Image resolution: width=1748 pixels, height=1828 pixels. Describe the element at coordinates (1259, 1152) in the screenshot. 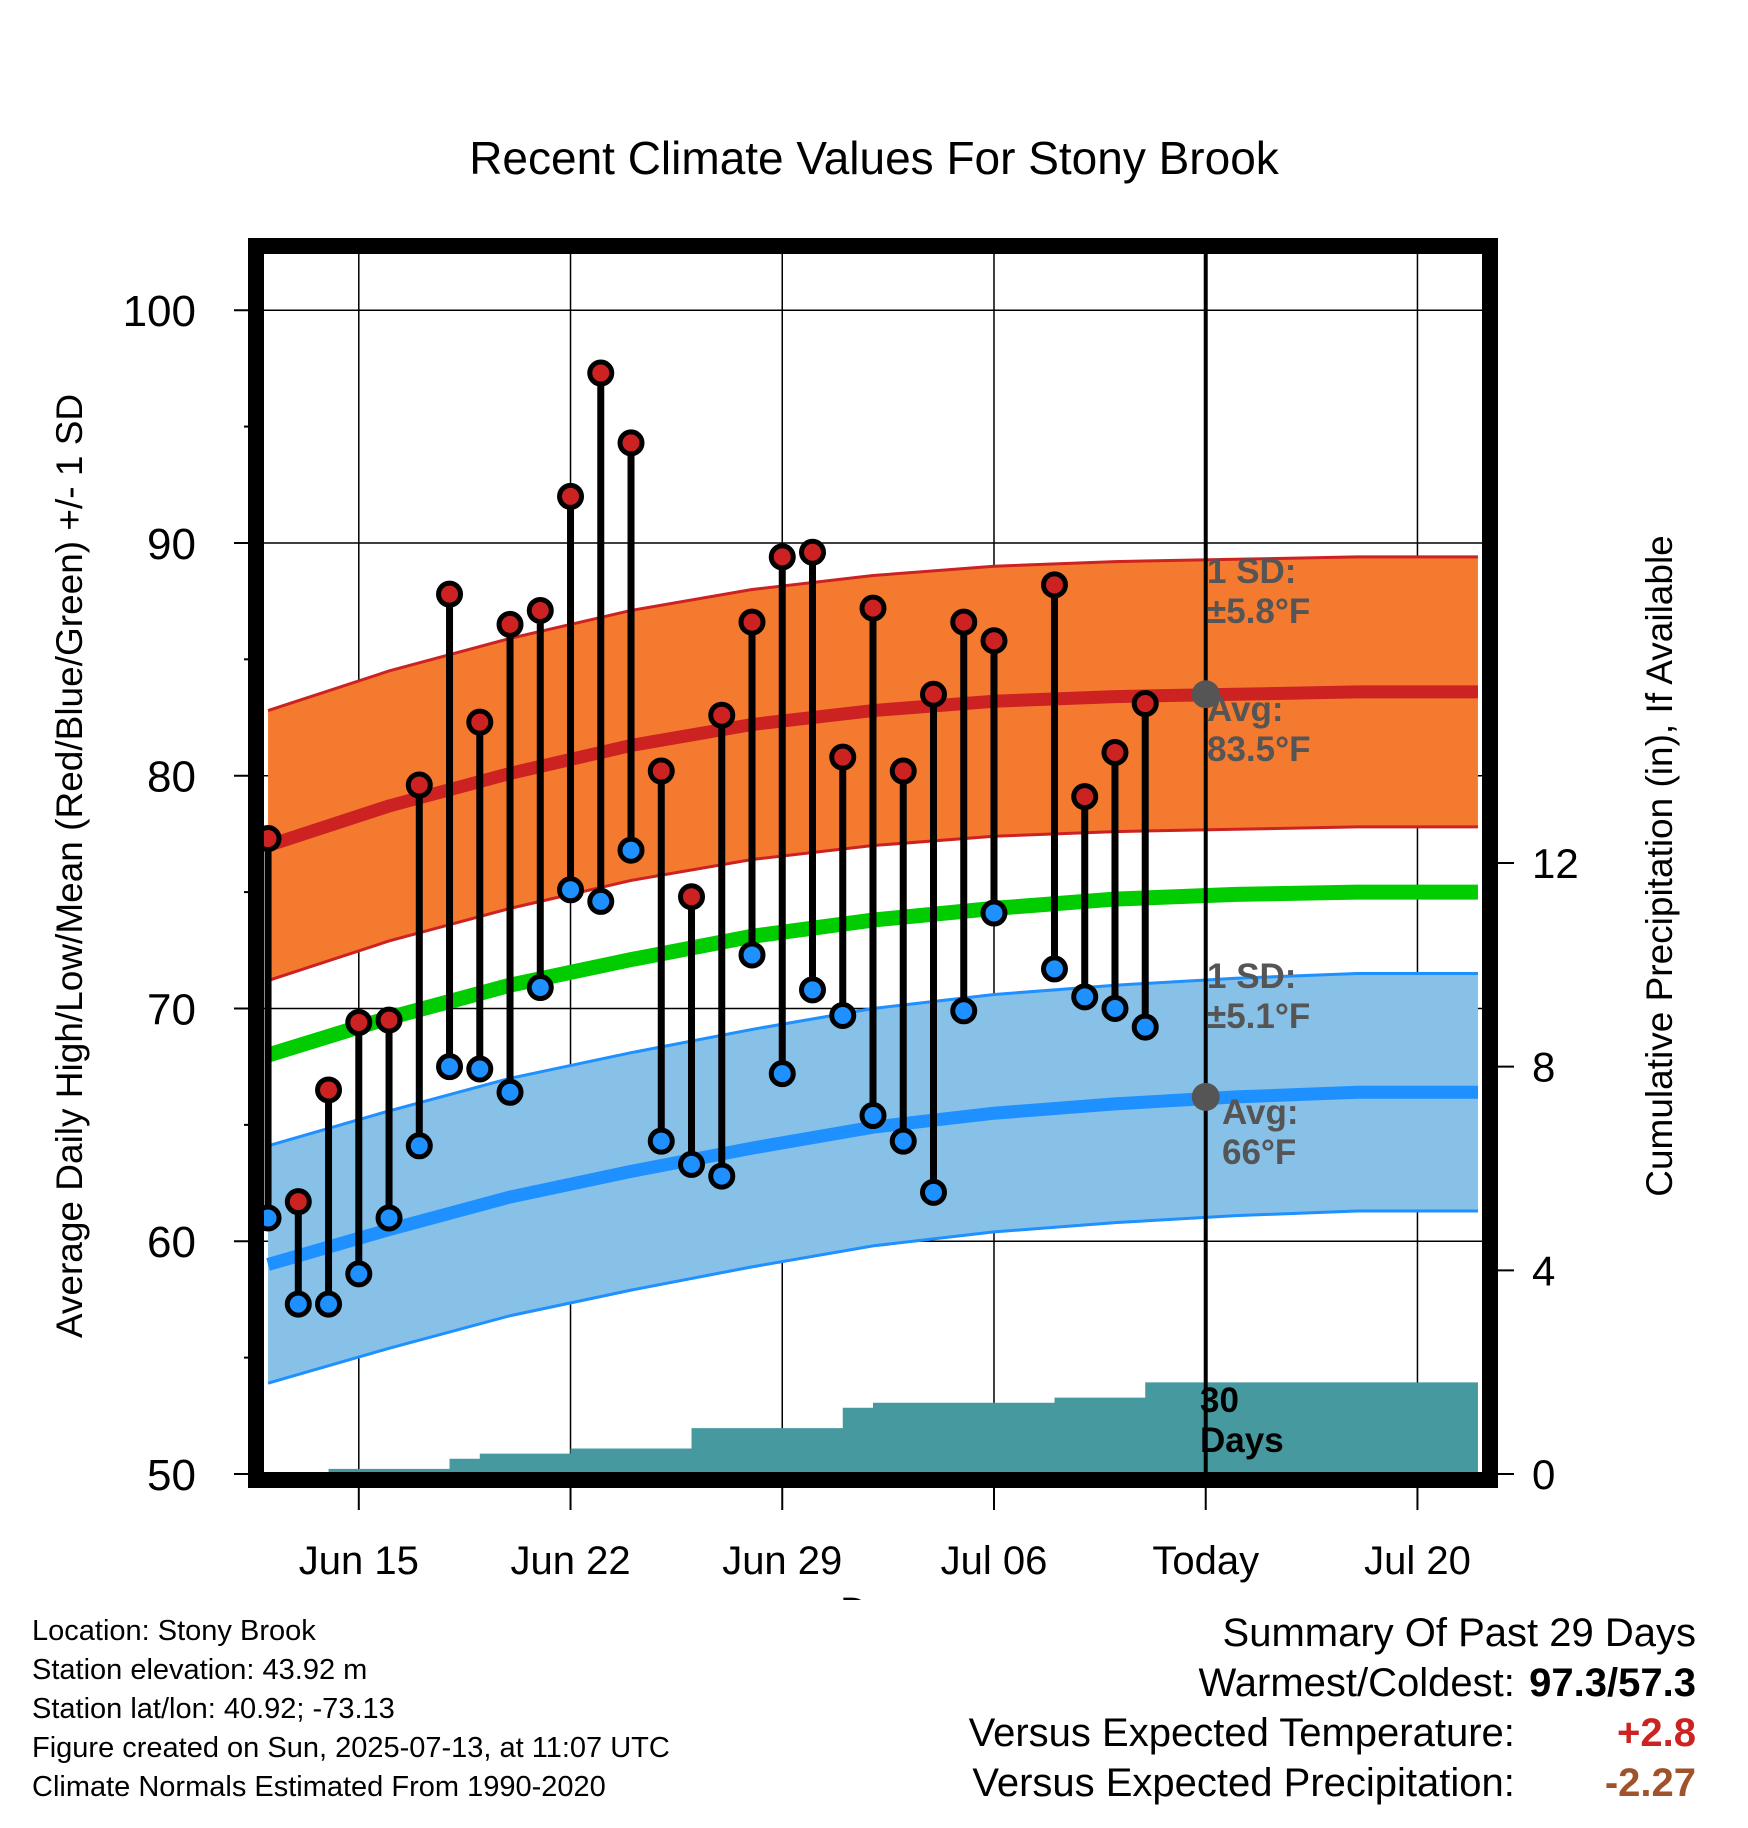

I see `low-avg-annotation-line: 66°F` at that location.